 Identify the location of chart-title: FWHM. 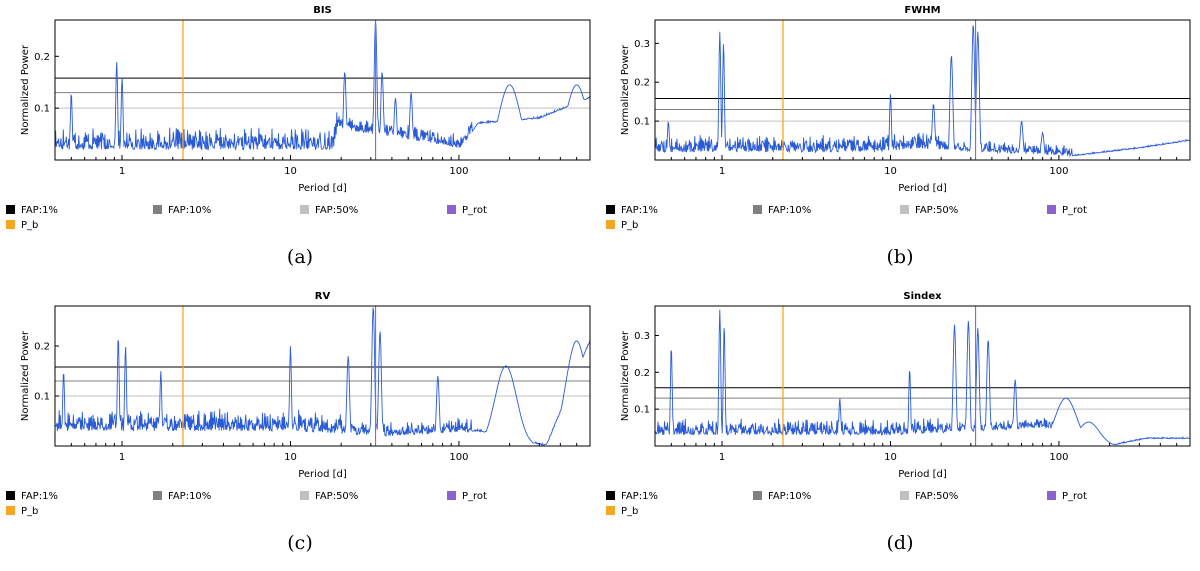
(922, 10).